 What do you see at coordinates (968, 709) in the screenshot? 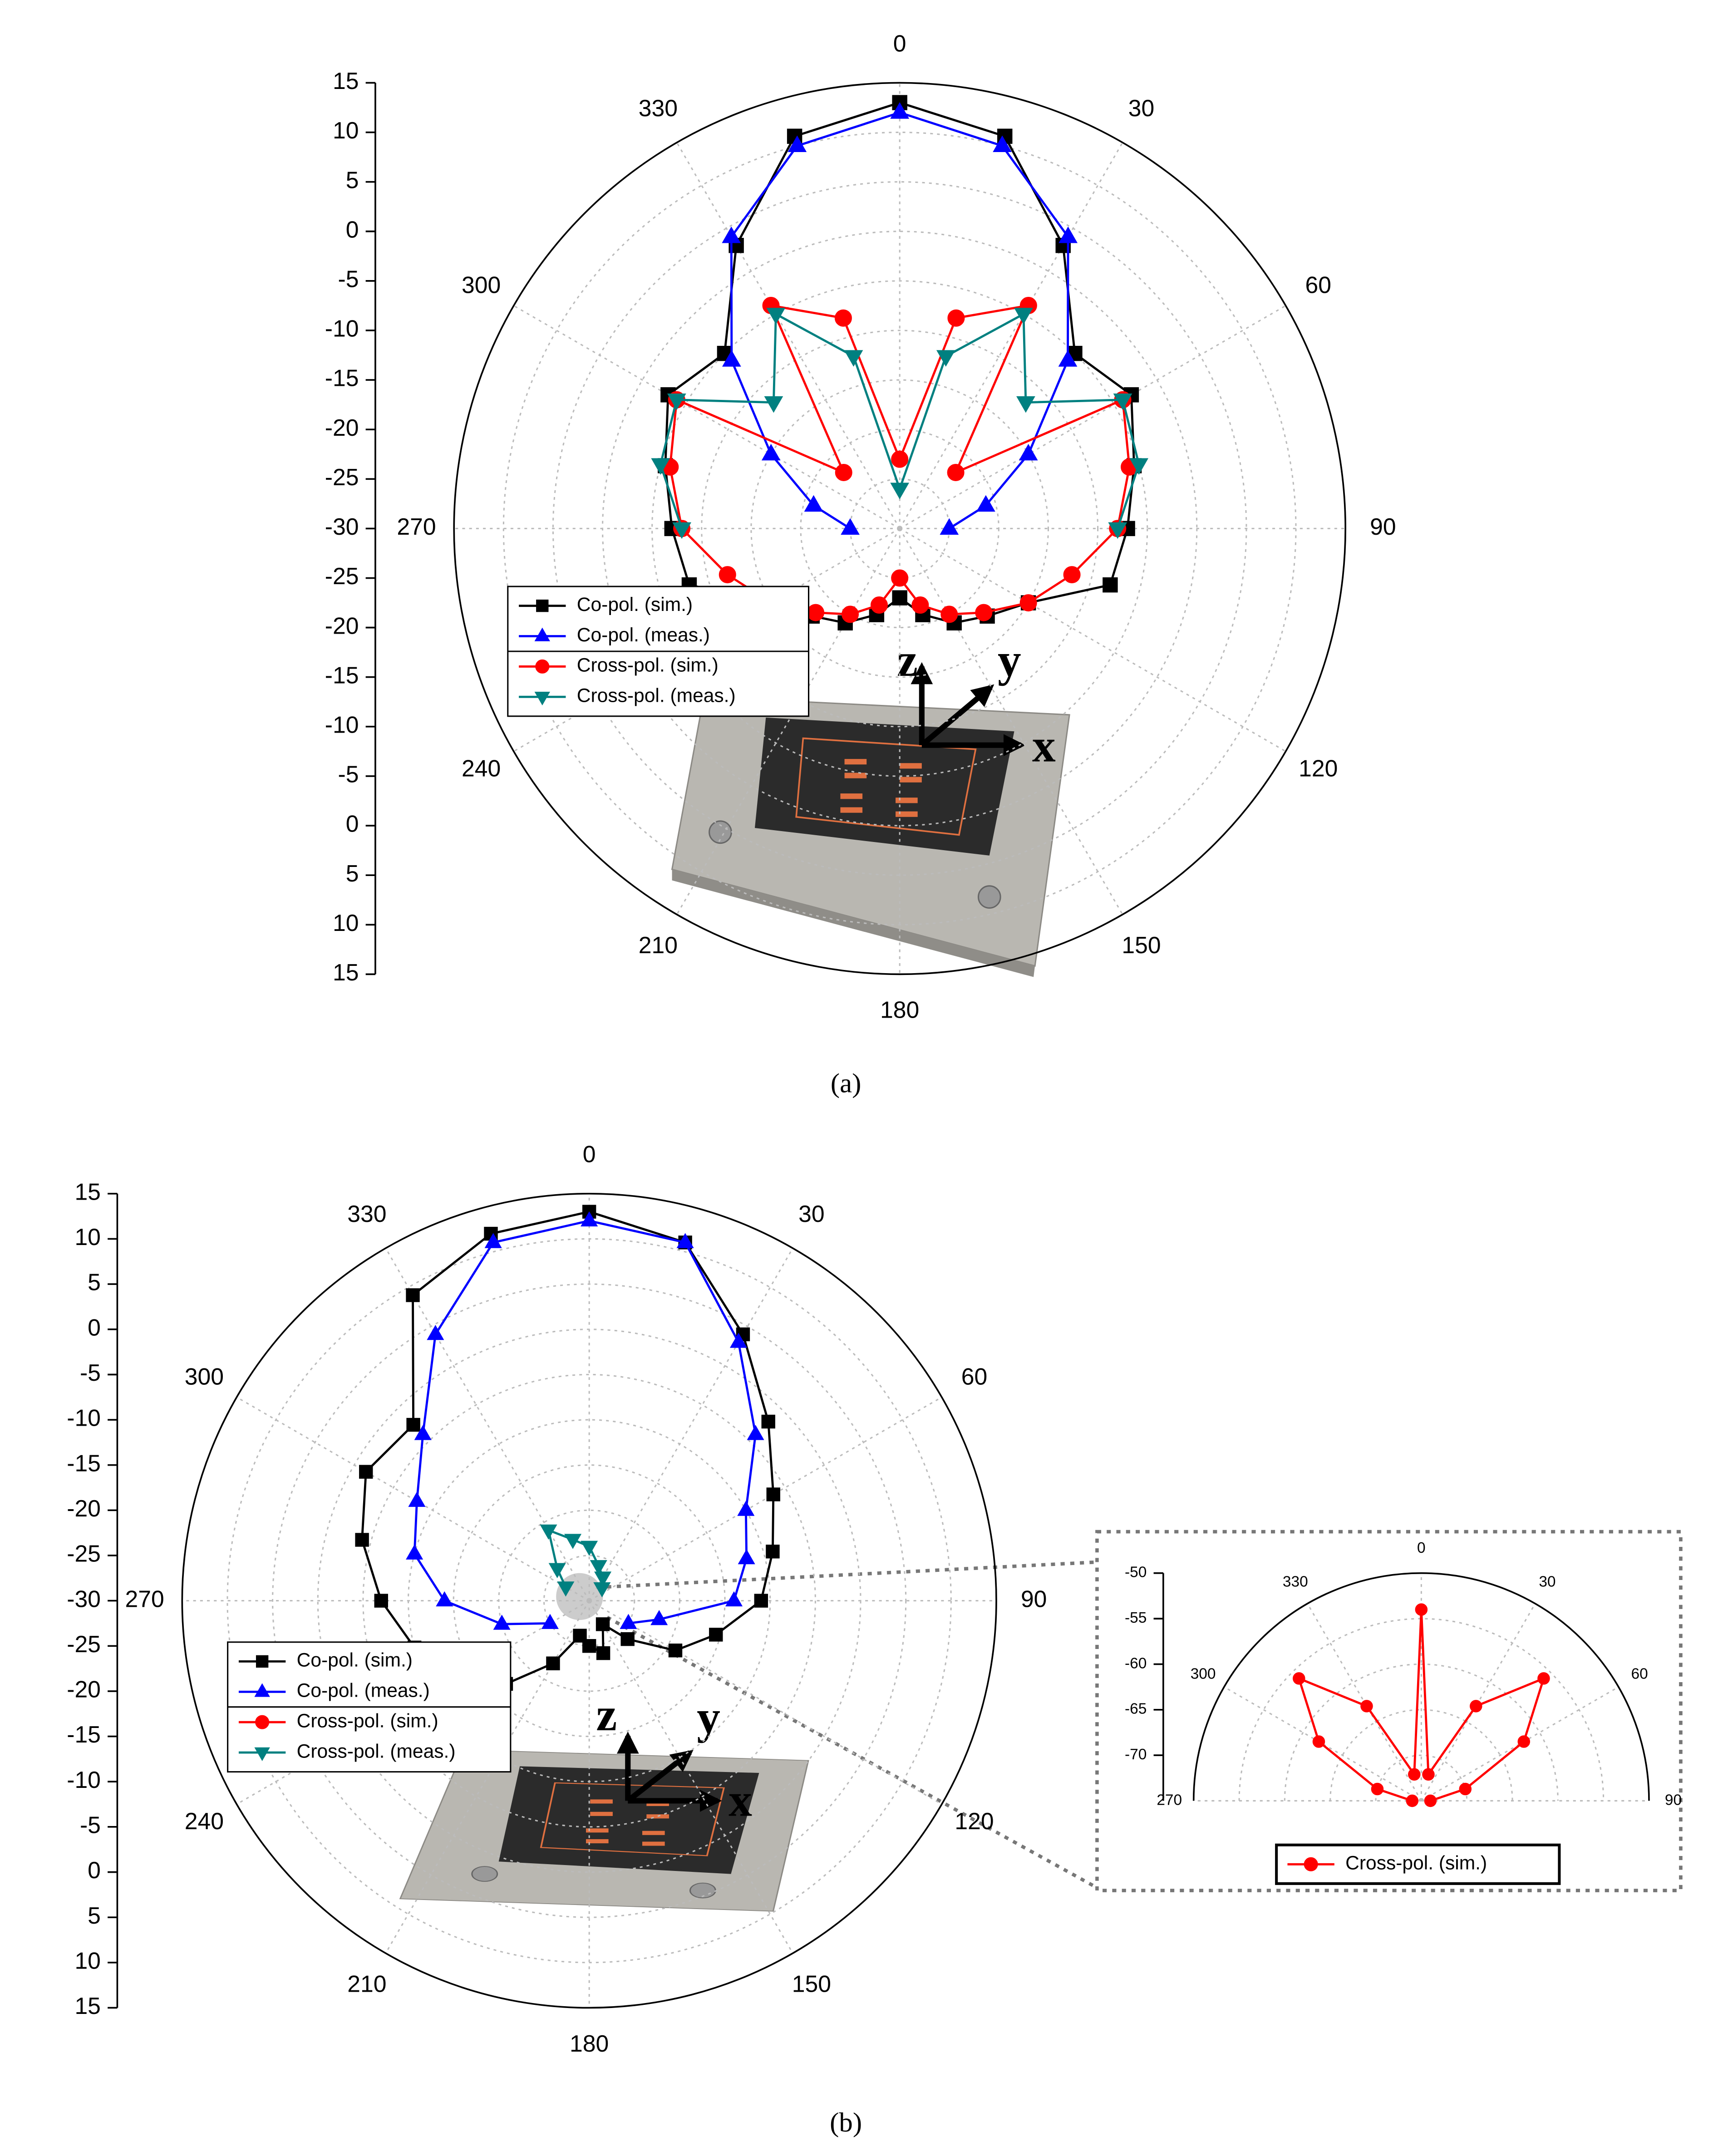
I see `axes-arrows` at bounding box center [968, 709].